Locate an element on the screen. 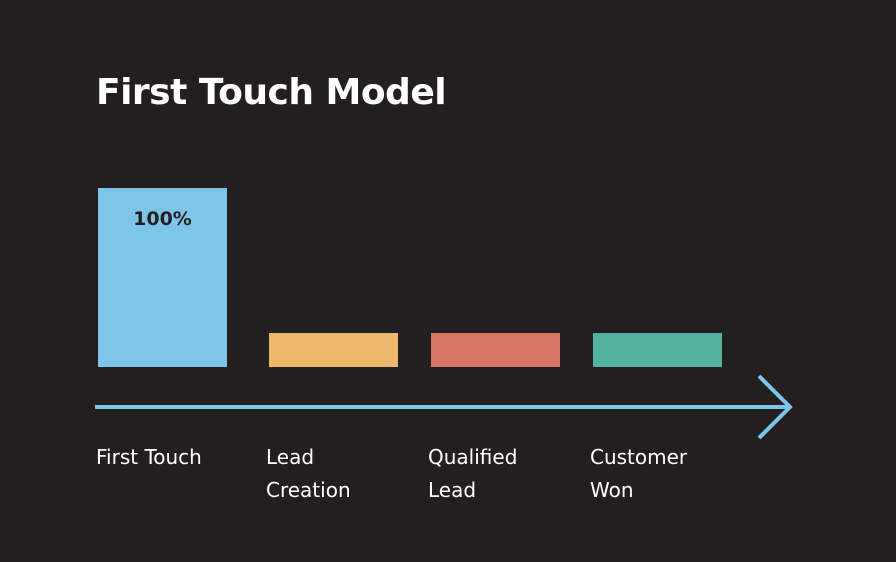 This screenshot has height=562, width=896. chart-title: First Touch Model is located at coordinates (271, 92).